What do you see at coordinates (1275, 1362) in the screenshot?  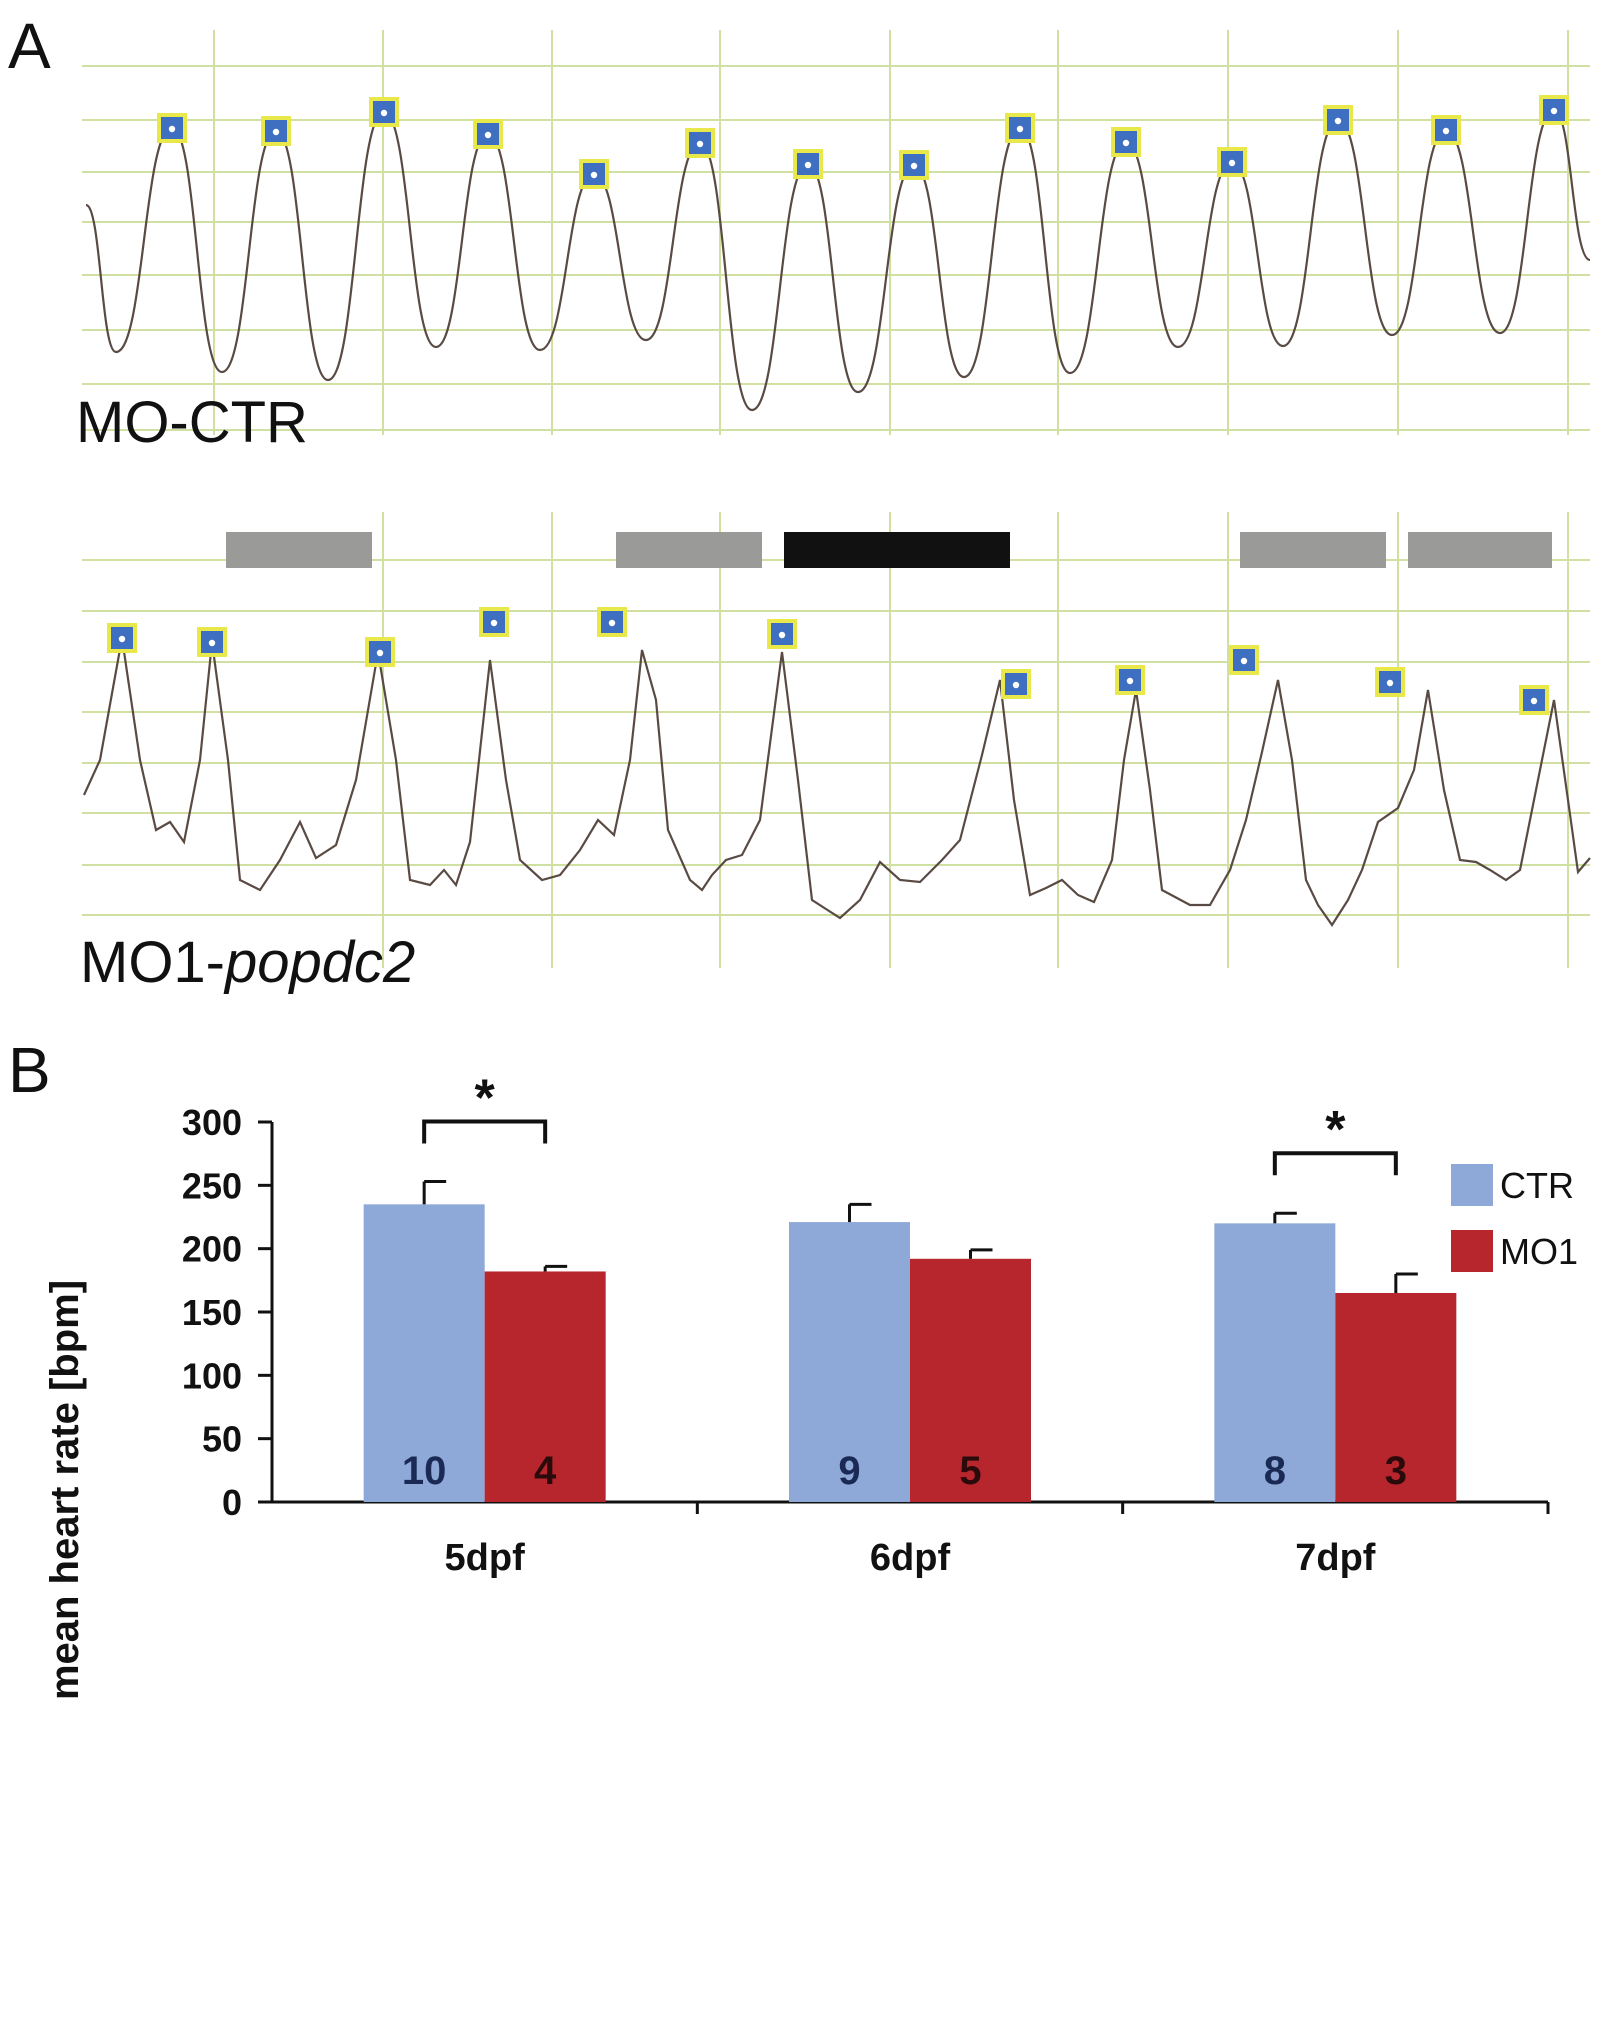 I see `ctr-bar-7dpf` at bounding box center [1275, 1362].